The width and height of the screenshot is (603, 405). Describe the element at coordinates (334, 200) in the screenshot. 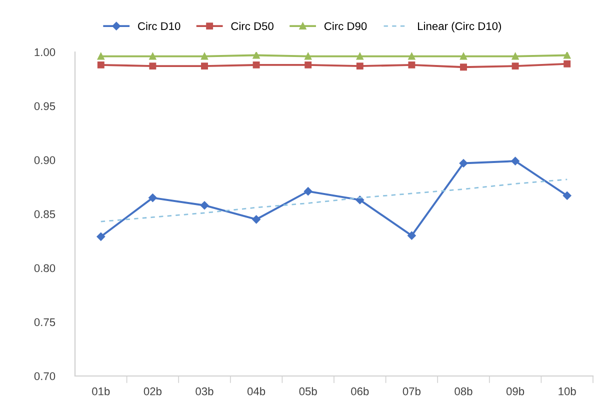

I see `line-series` at that location.